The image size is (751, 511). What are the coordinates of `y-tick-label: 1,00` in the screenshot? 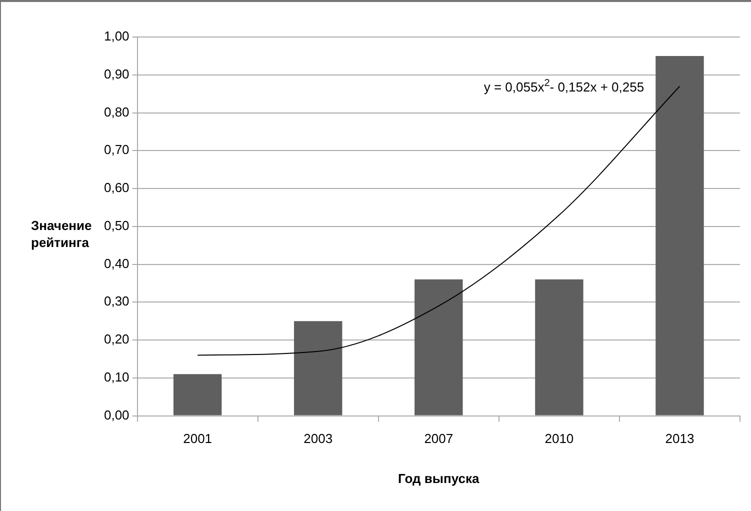 It's located at (117, 36).